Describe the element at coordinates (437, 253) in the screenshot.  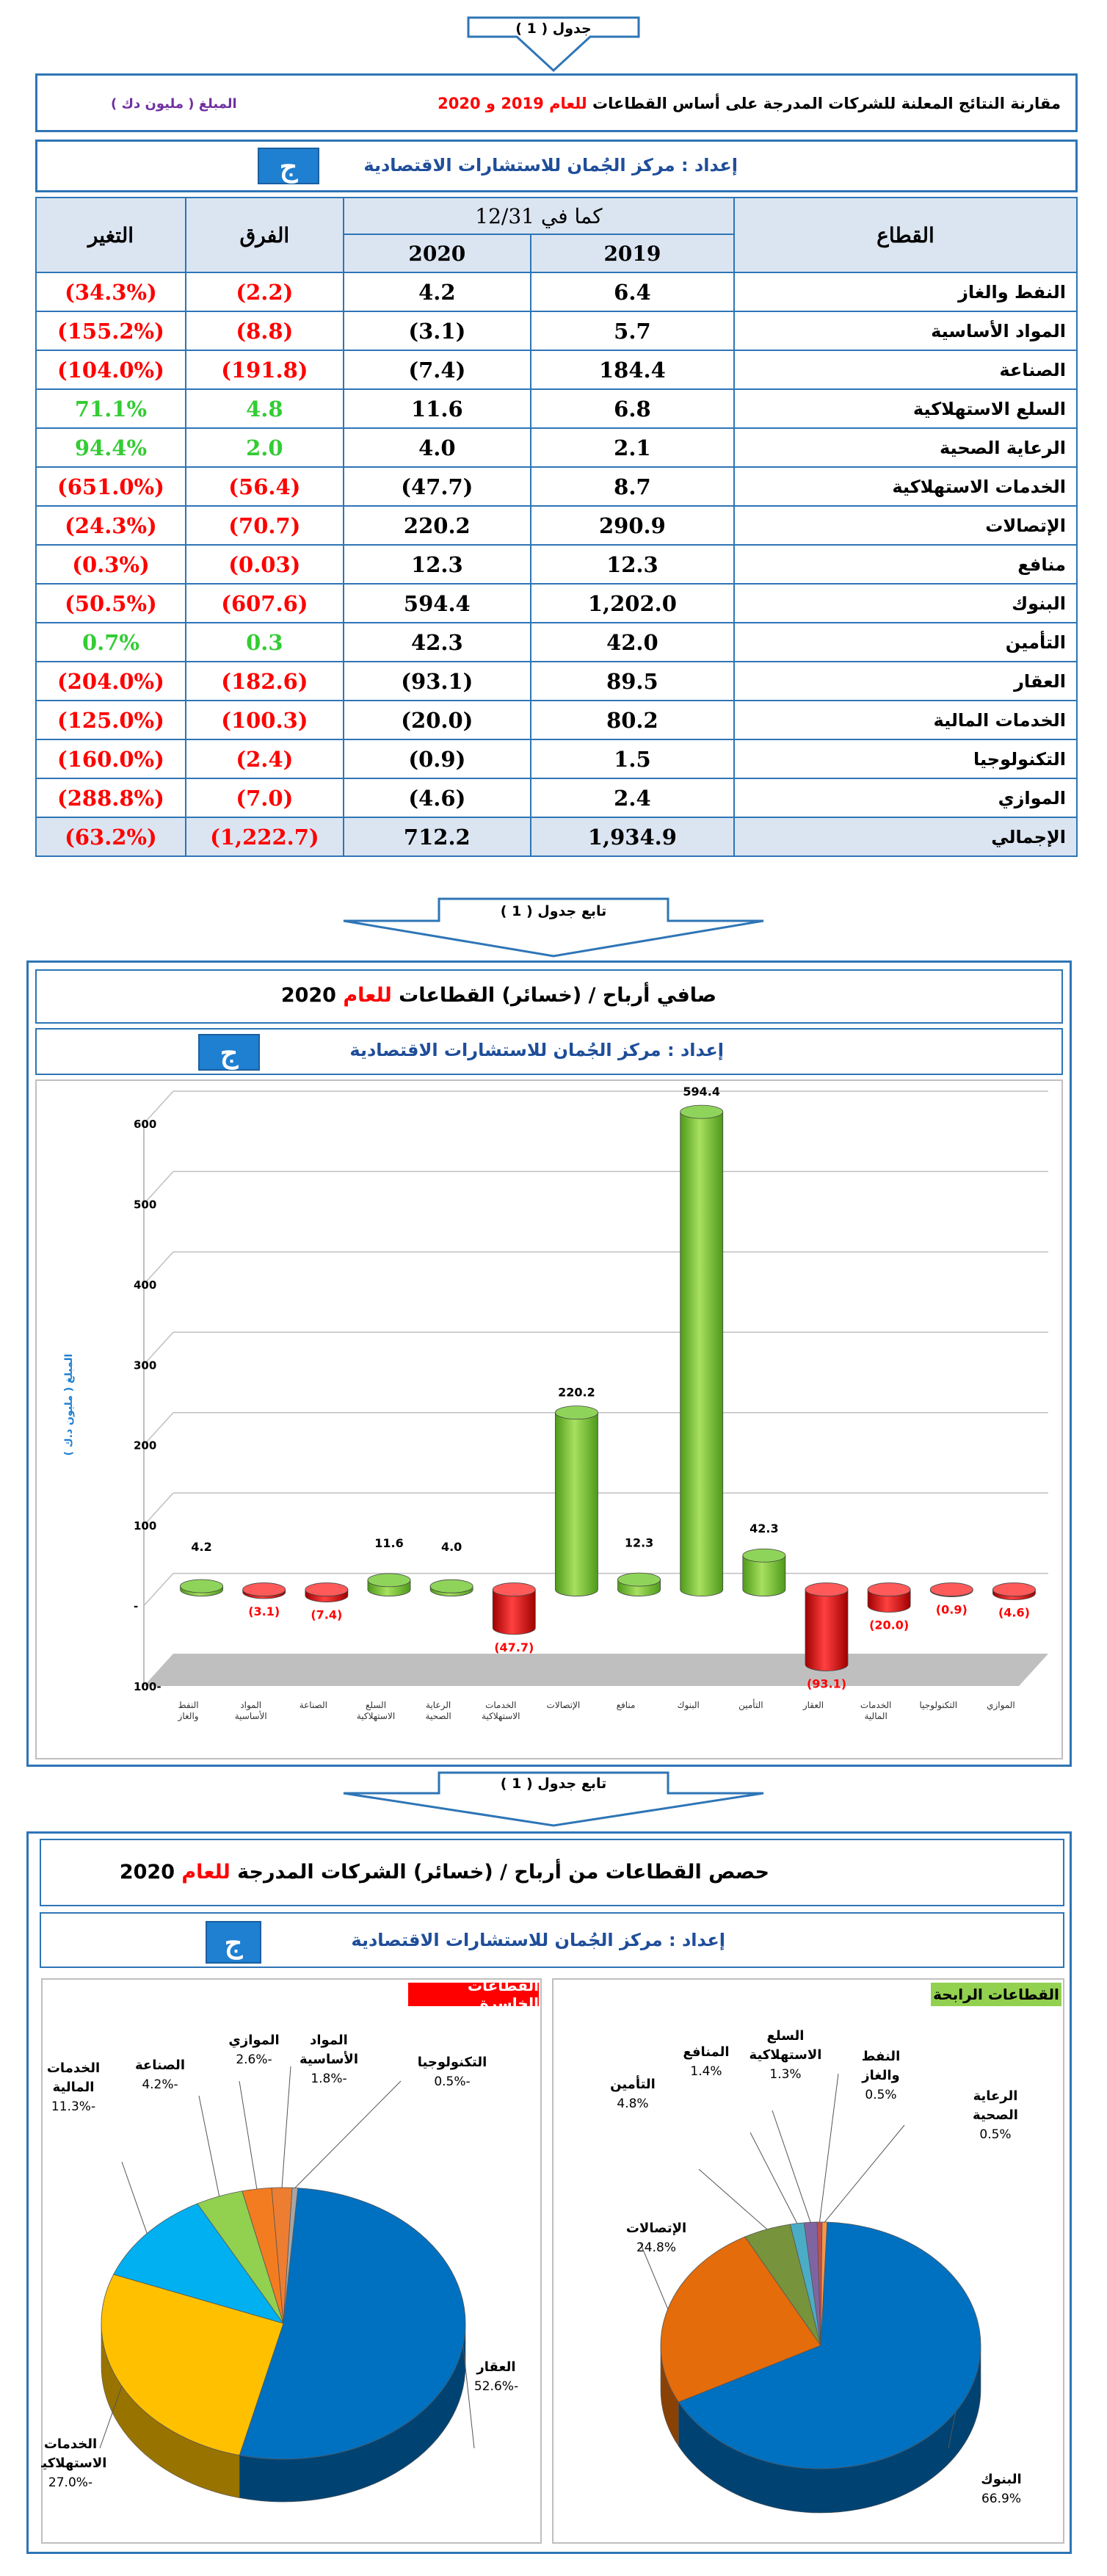
I see `col-2020-header: 2020` at that location.